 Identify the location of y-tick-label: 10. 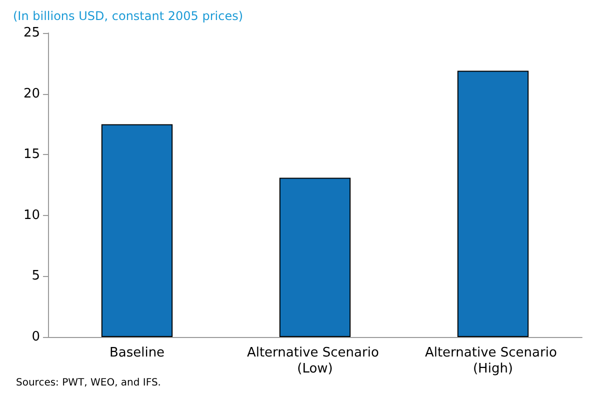
(31, 215).